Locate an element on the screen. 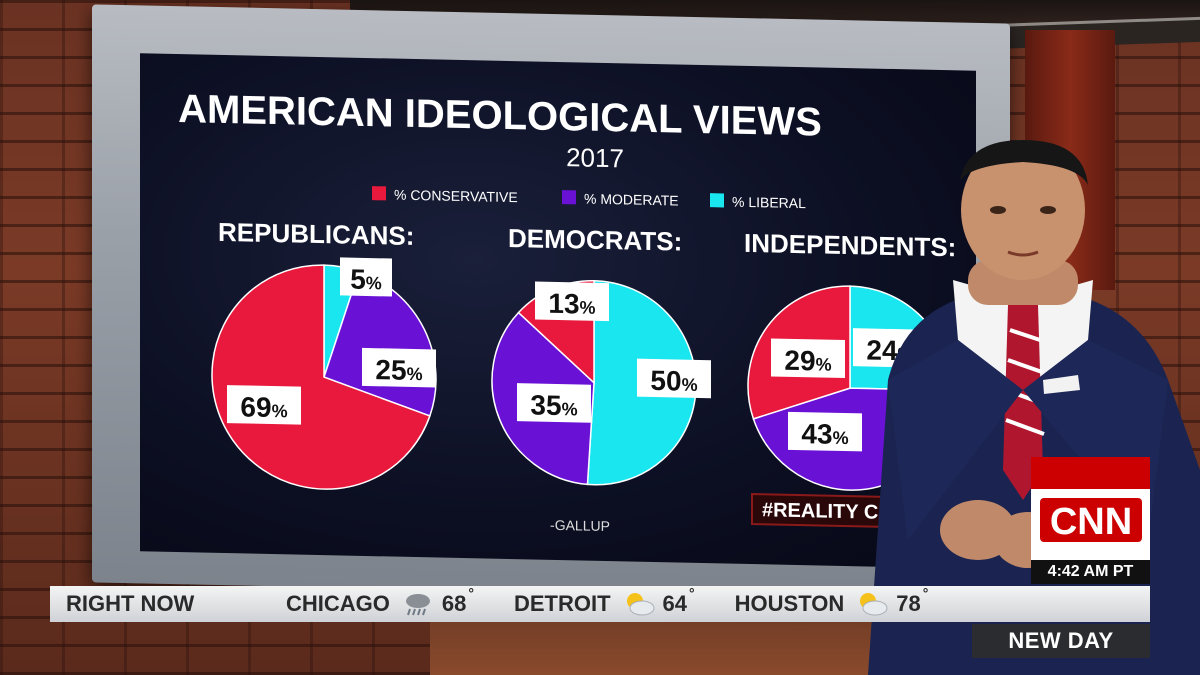 This screenshot has height=675, width=1200. chart-legend: % CONSERVATIVE % MODERATE % LIBERAL is located at coordinates (589, 198).